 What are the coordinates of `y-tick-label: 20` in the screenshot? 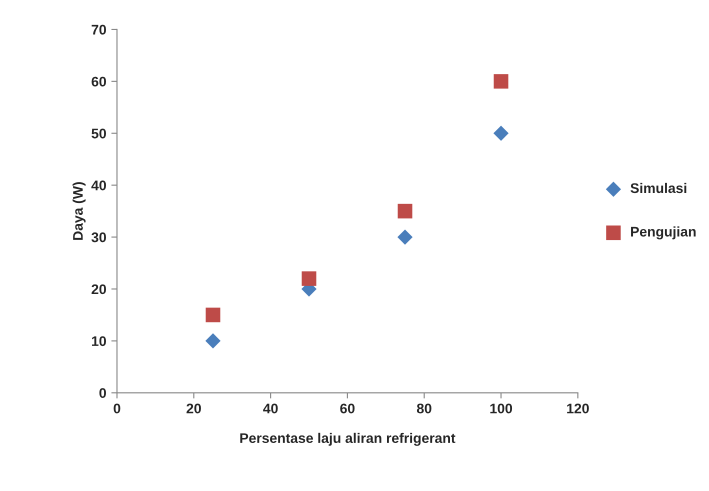 It's located at (99, 289).